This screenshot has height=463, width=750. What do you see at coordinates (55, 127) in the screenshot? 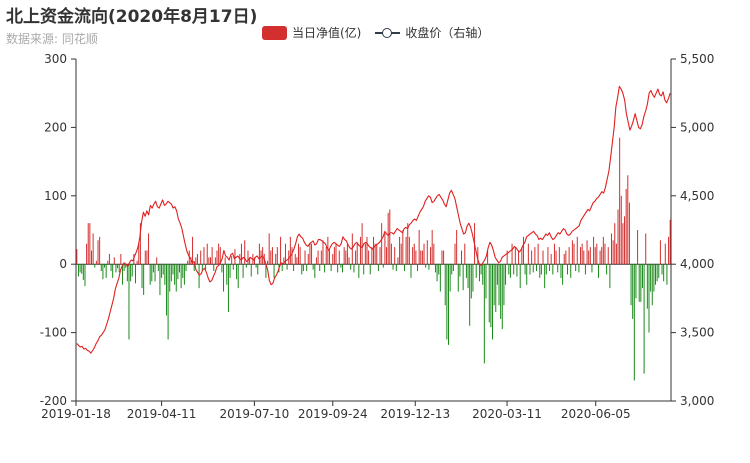
I see `y-left-tick-label: 200` at bounding box center [55, 127].